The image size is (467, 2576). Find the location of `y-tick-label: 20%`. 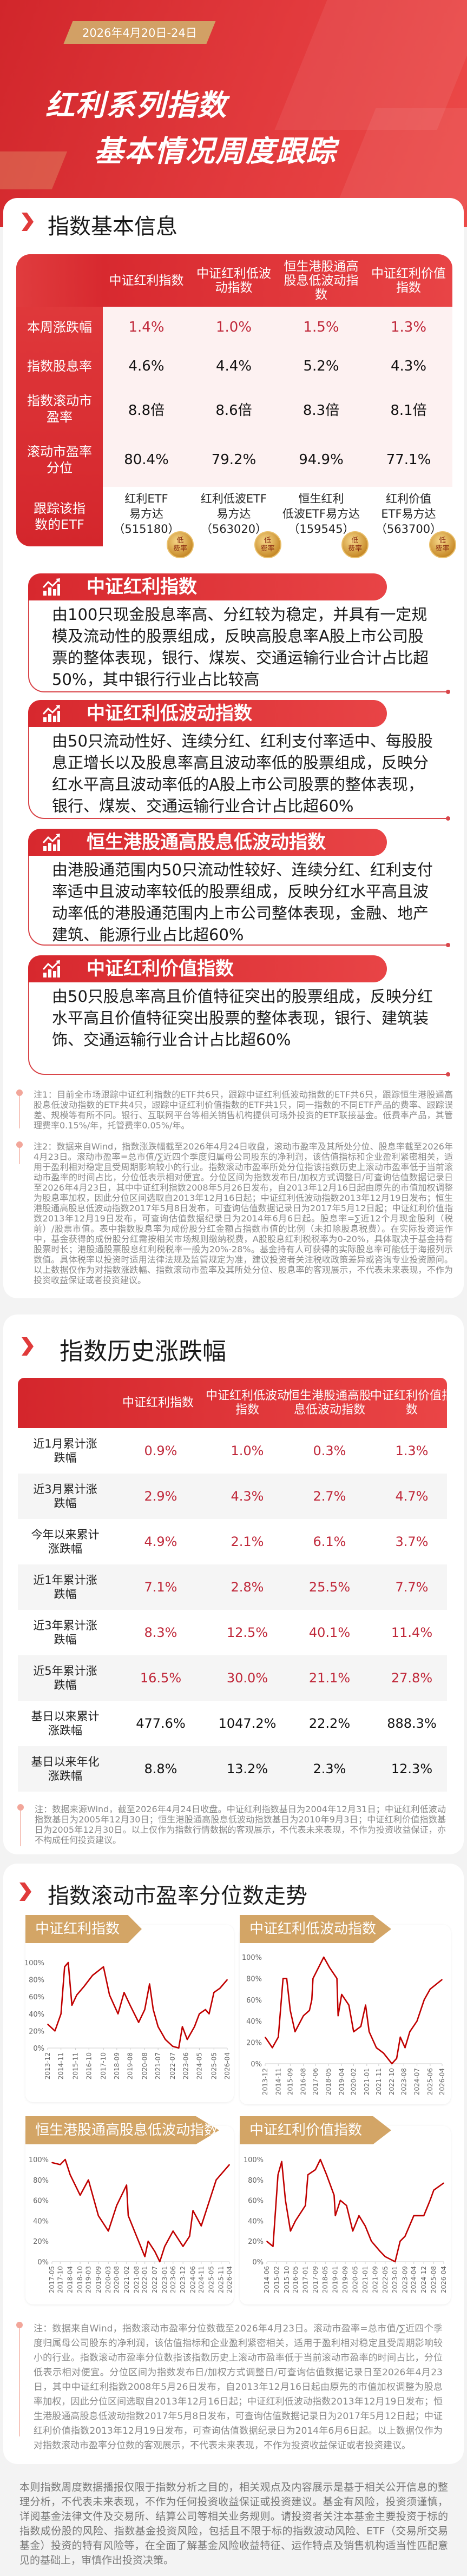

y-tick-label: 20% is located at coordinates (36, 2031).